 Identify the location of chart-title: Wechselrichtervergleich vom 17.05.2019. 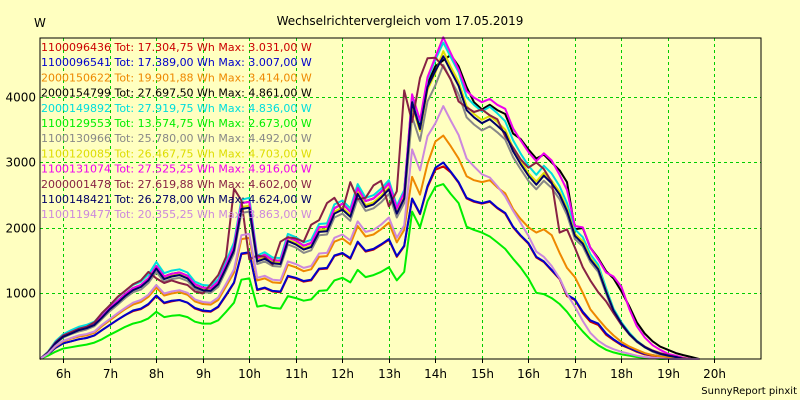
(400, 21).